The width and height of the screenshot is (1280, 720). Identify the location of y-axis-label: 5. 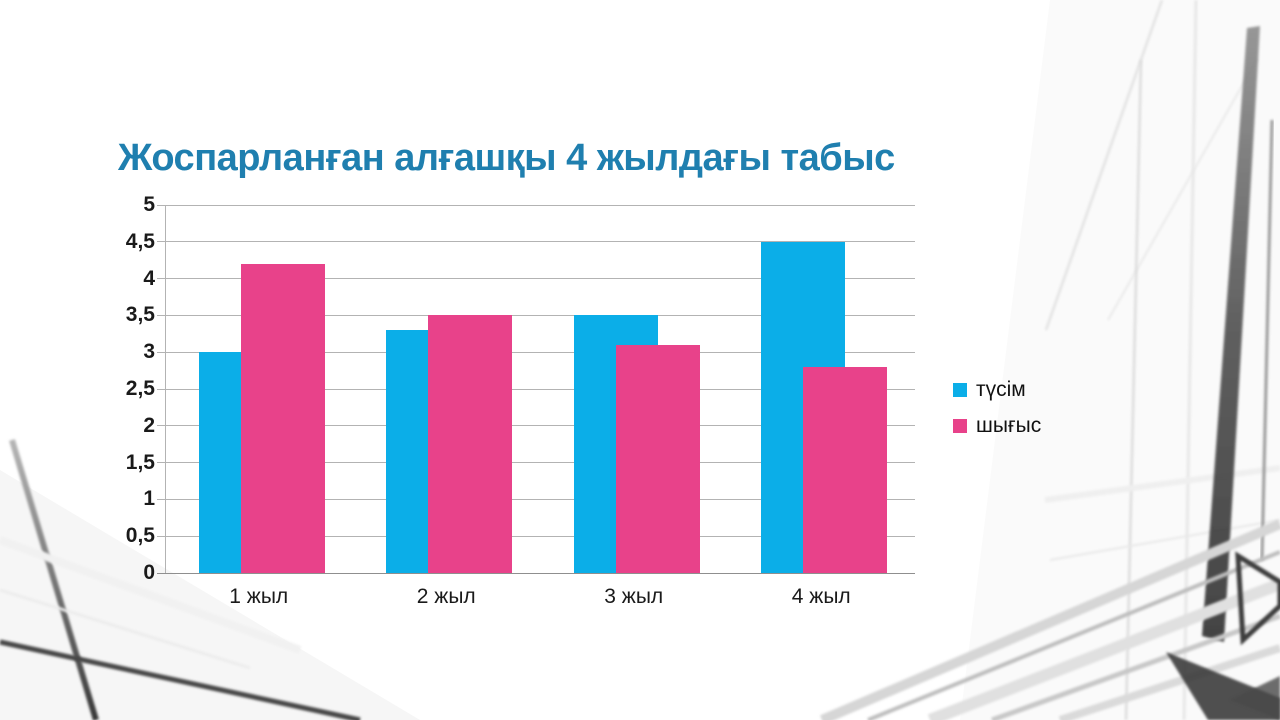
(149, 204).